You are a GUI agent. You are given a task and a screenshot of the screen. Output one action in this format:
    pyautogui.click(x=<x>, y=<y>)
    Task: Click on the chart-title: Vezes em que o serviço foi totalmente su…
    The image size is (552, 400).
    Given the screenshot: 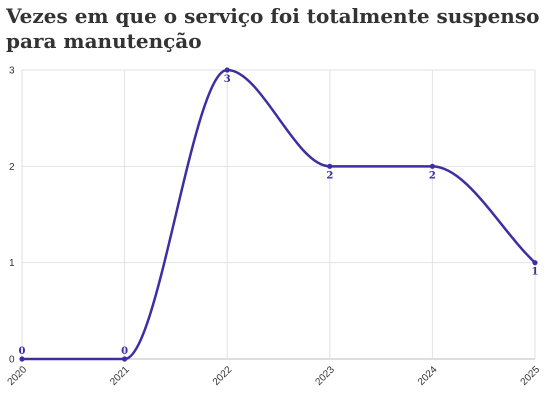 What is the action you would take?
    pyautogui.click(x=273, y=28)
    